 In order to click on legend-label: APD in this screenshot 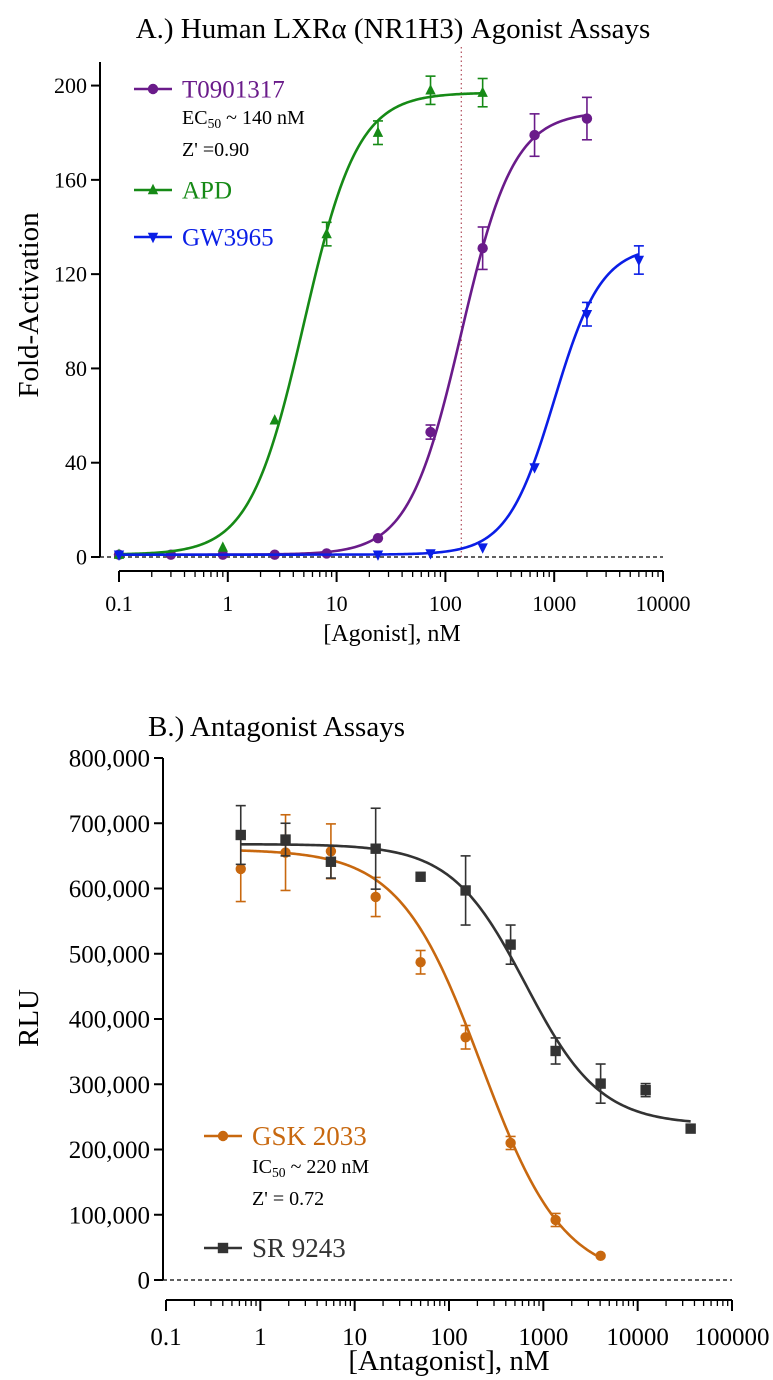, I will do `click(207, 191)`.